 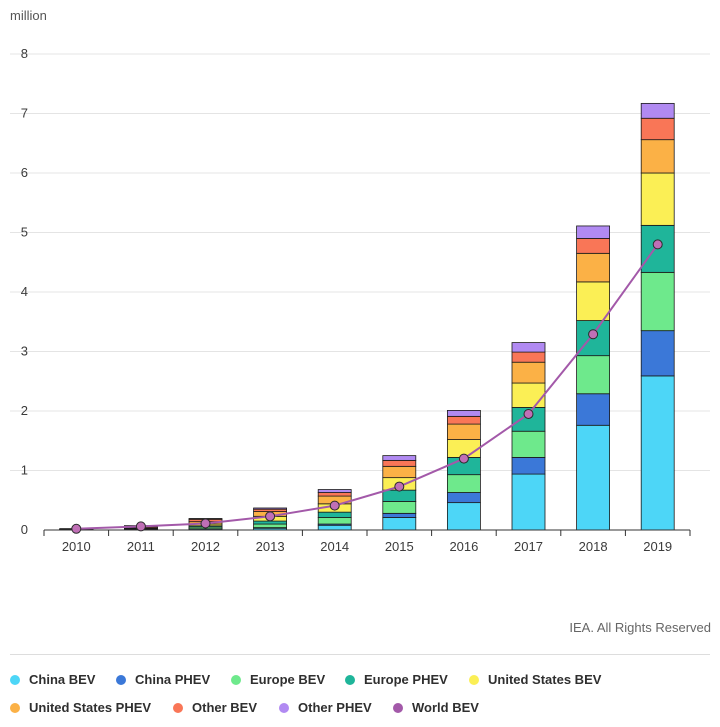 I want to click on x-tick-label: 2016, so click(x=463, y=546).